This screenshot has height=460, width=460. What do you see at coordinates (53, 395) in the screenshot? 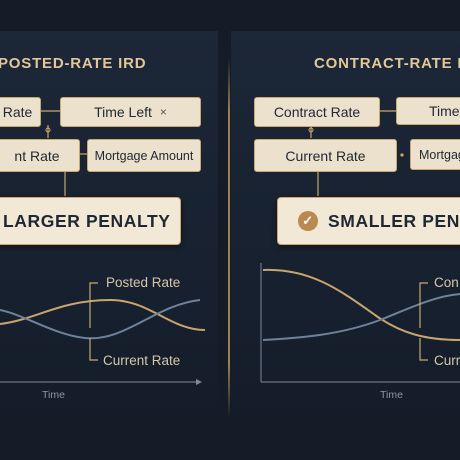
I see `left-axis-label: Time` at bounding box center [53, 395].